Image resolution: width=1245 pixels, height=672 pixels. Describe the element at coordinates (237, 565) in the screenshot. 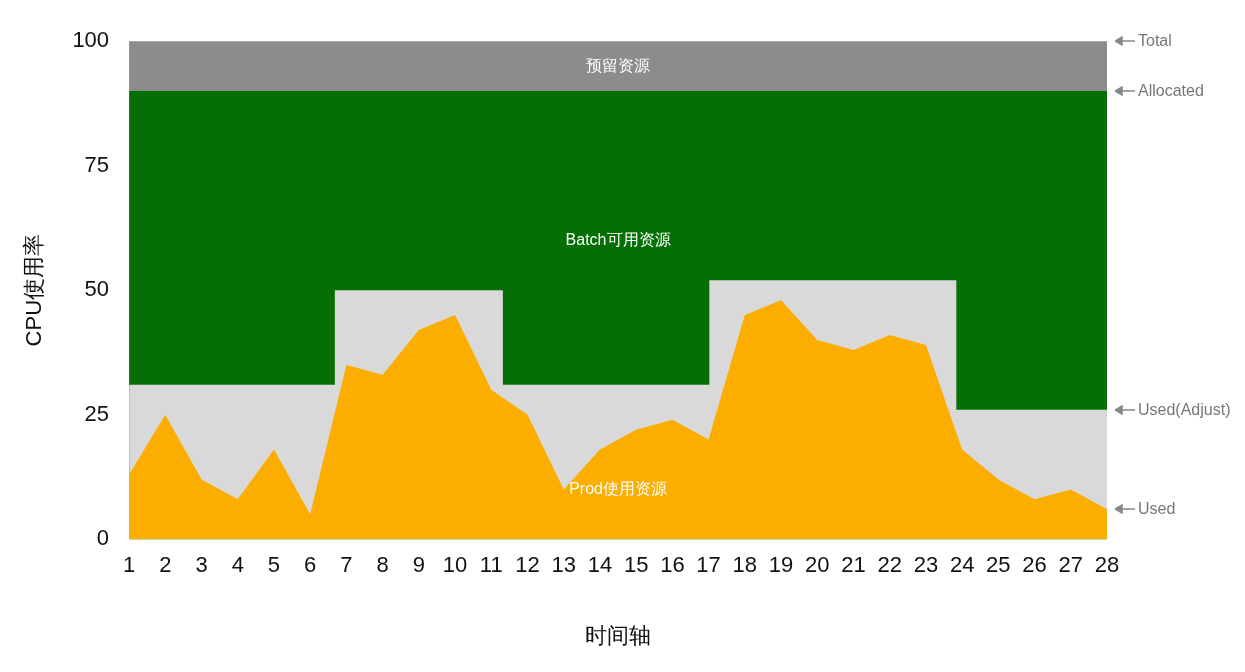

I see `x-tick-label: 4` at that location.